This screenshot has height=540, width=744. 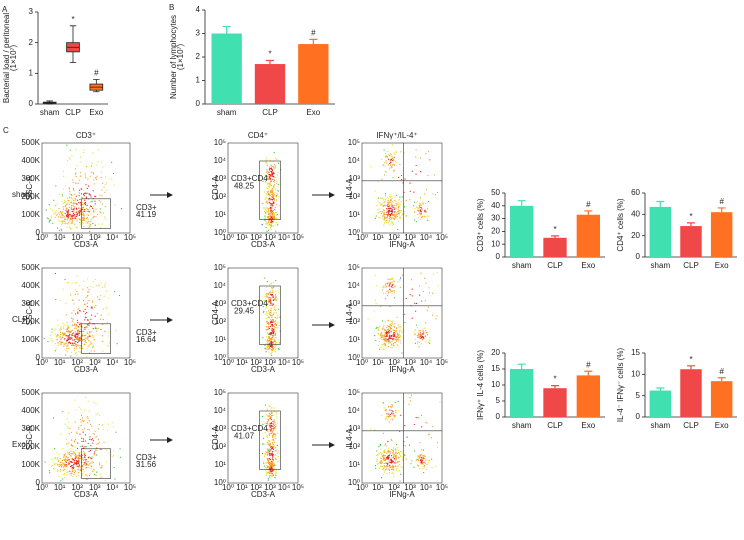 What do you see at coordinates (495, 384) in the screenshot?
I see `y-tick-label: 10` at bounding box center [495, 384].